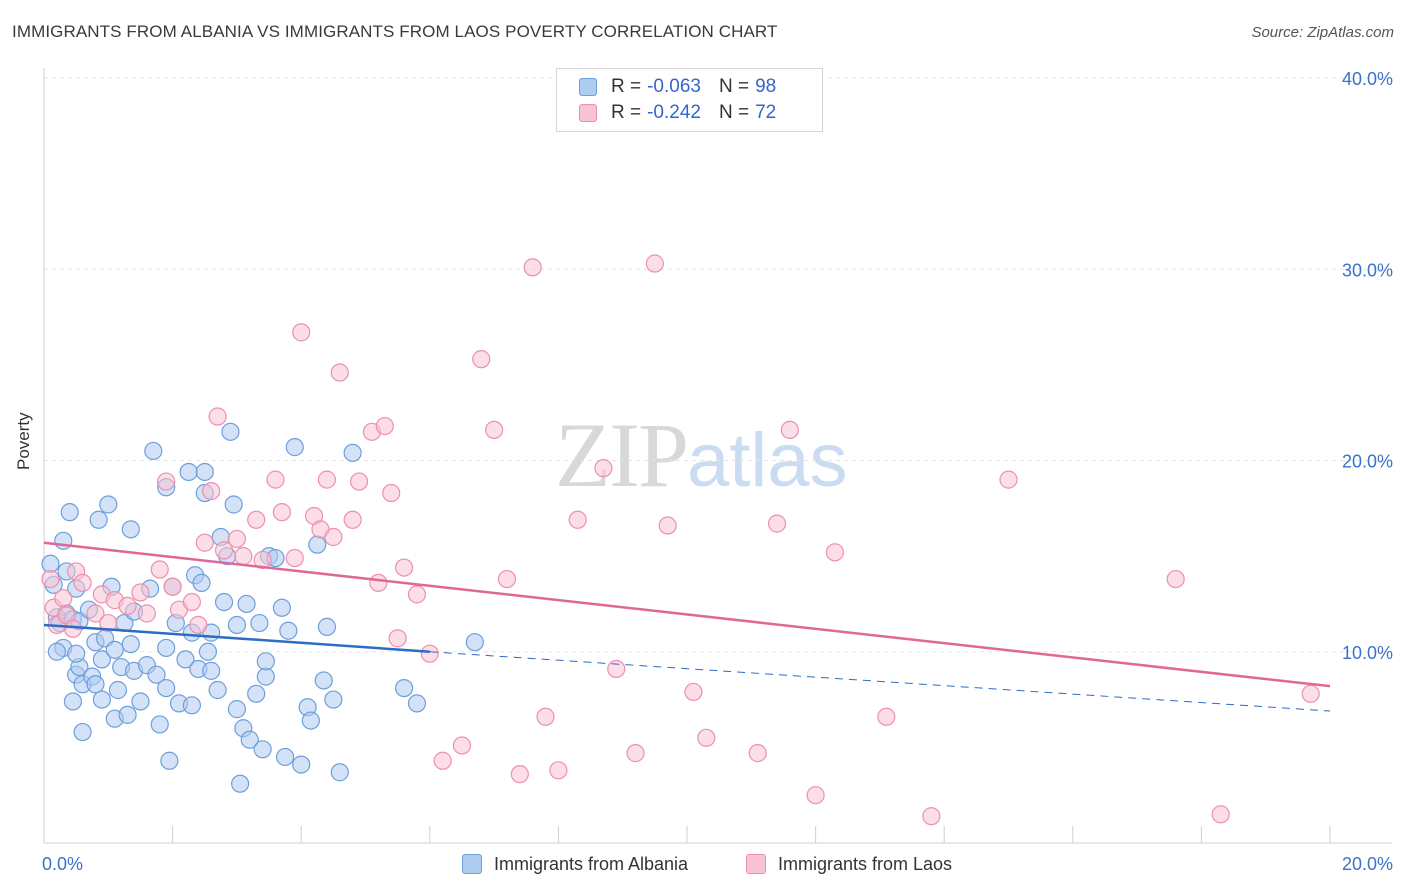  Describe the element at coordinates (1367, 462) in the screenshot. I see `y-tick-label-1: 20.0%` at that location.